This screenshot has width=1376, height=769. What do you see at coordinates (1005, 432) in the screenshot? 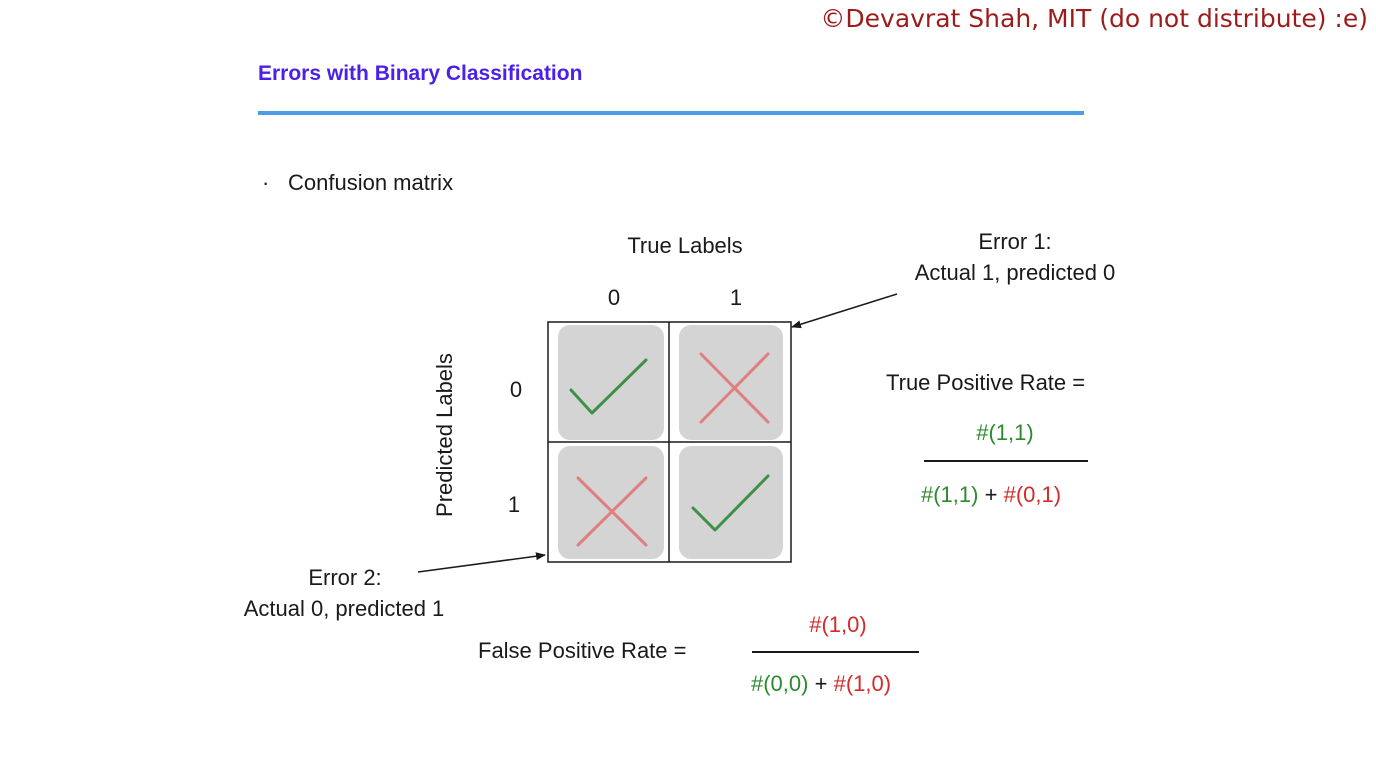
I see `tpr-numerator: #(1,1)` at bounding box center [1005, 432].